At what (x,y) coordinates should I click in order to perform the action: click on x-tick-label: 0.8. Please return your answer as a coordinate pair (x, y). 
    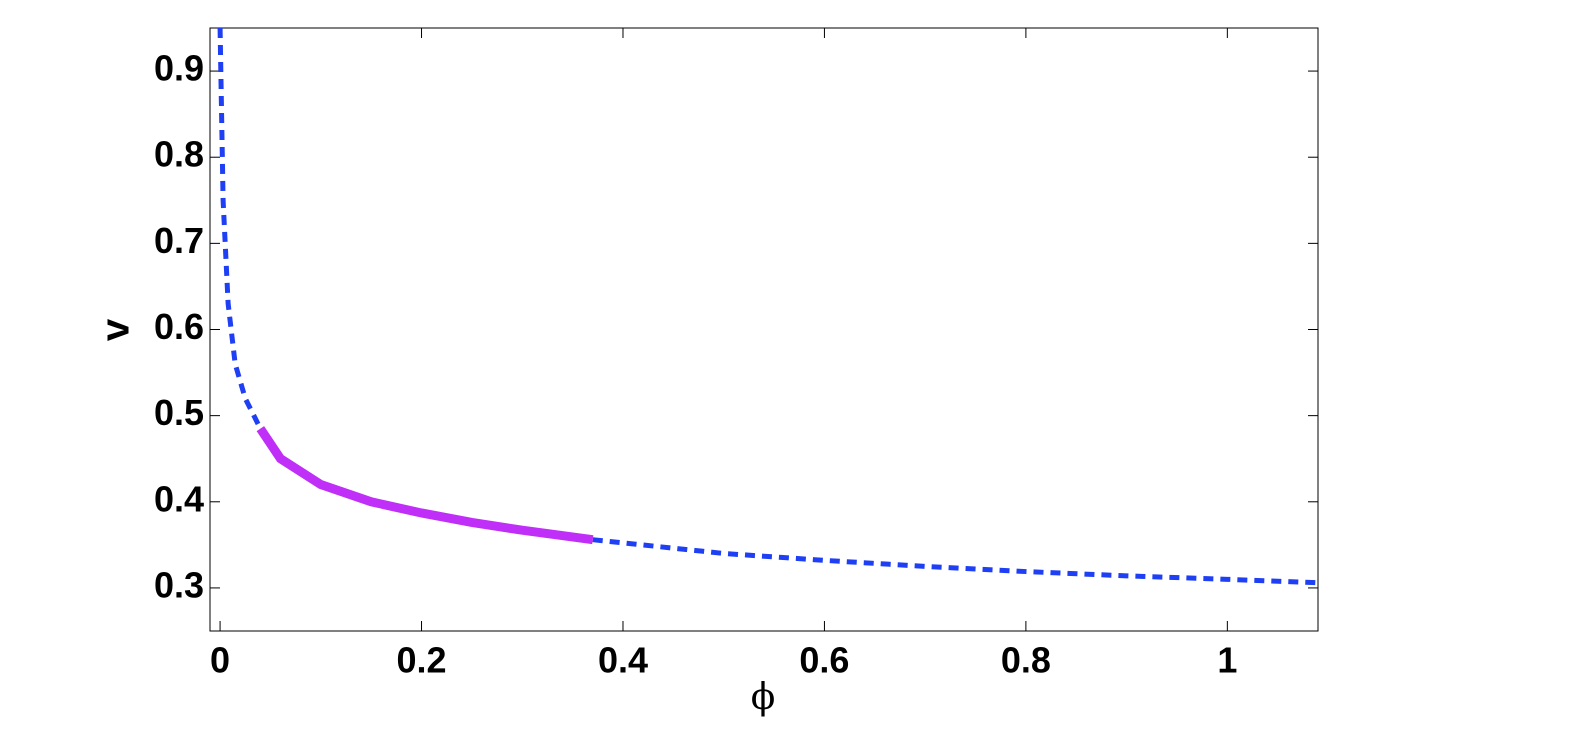
    Looking at the image, I should click on (1026, 660).